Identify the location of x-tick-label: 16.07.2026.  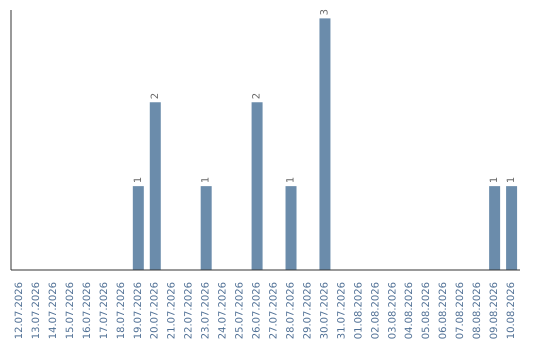
(87, 311).